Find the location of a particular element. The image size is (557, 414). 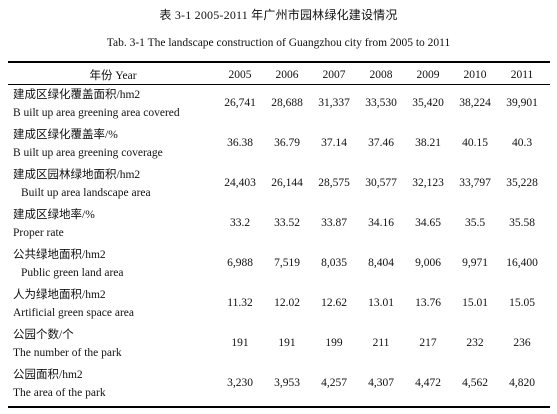

row-label-english: Built up area landscape area is located at coordinates (86, 193).